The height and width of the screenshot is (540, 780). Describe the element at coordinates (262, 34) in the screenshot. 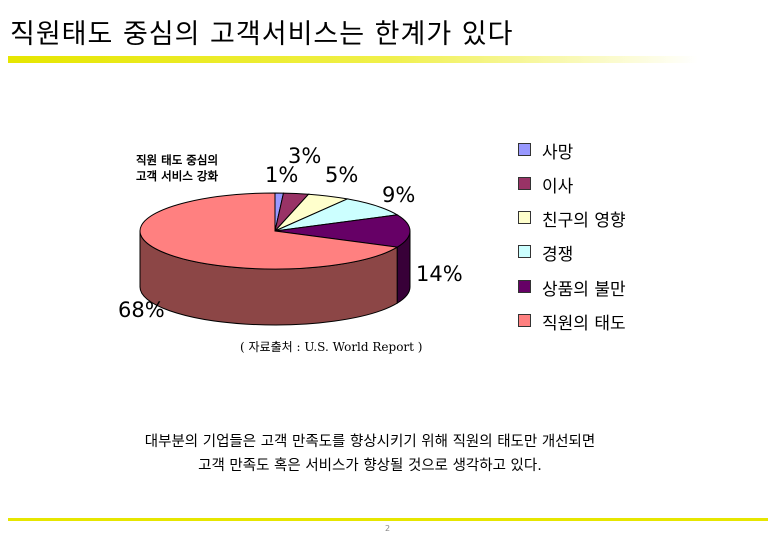

I see `page-title: 직원태도 중심의 고객서비스는 한계가 있다` at that location.